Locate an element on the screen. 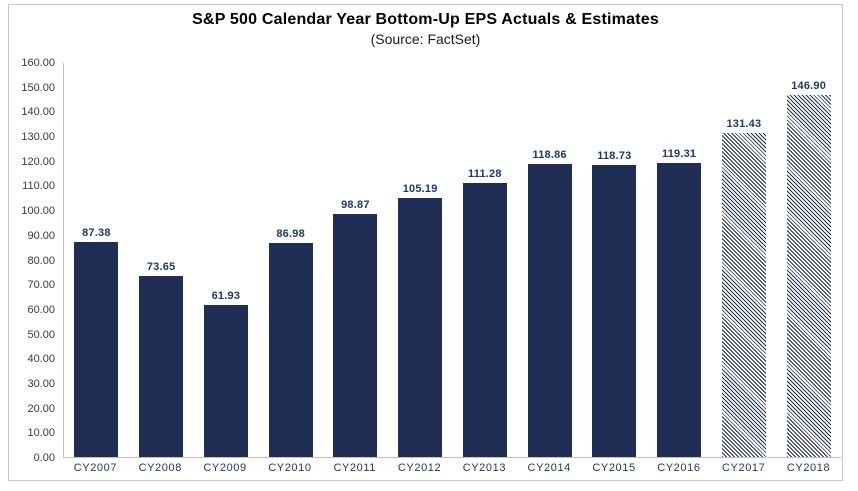  x-tick-label: CY2018 is located at coordinates (808, 468).